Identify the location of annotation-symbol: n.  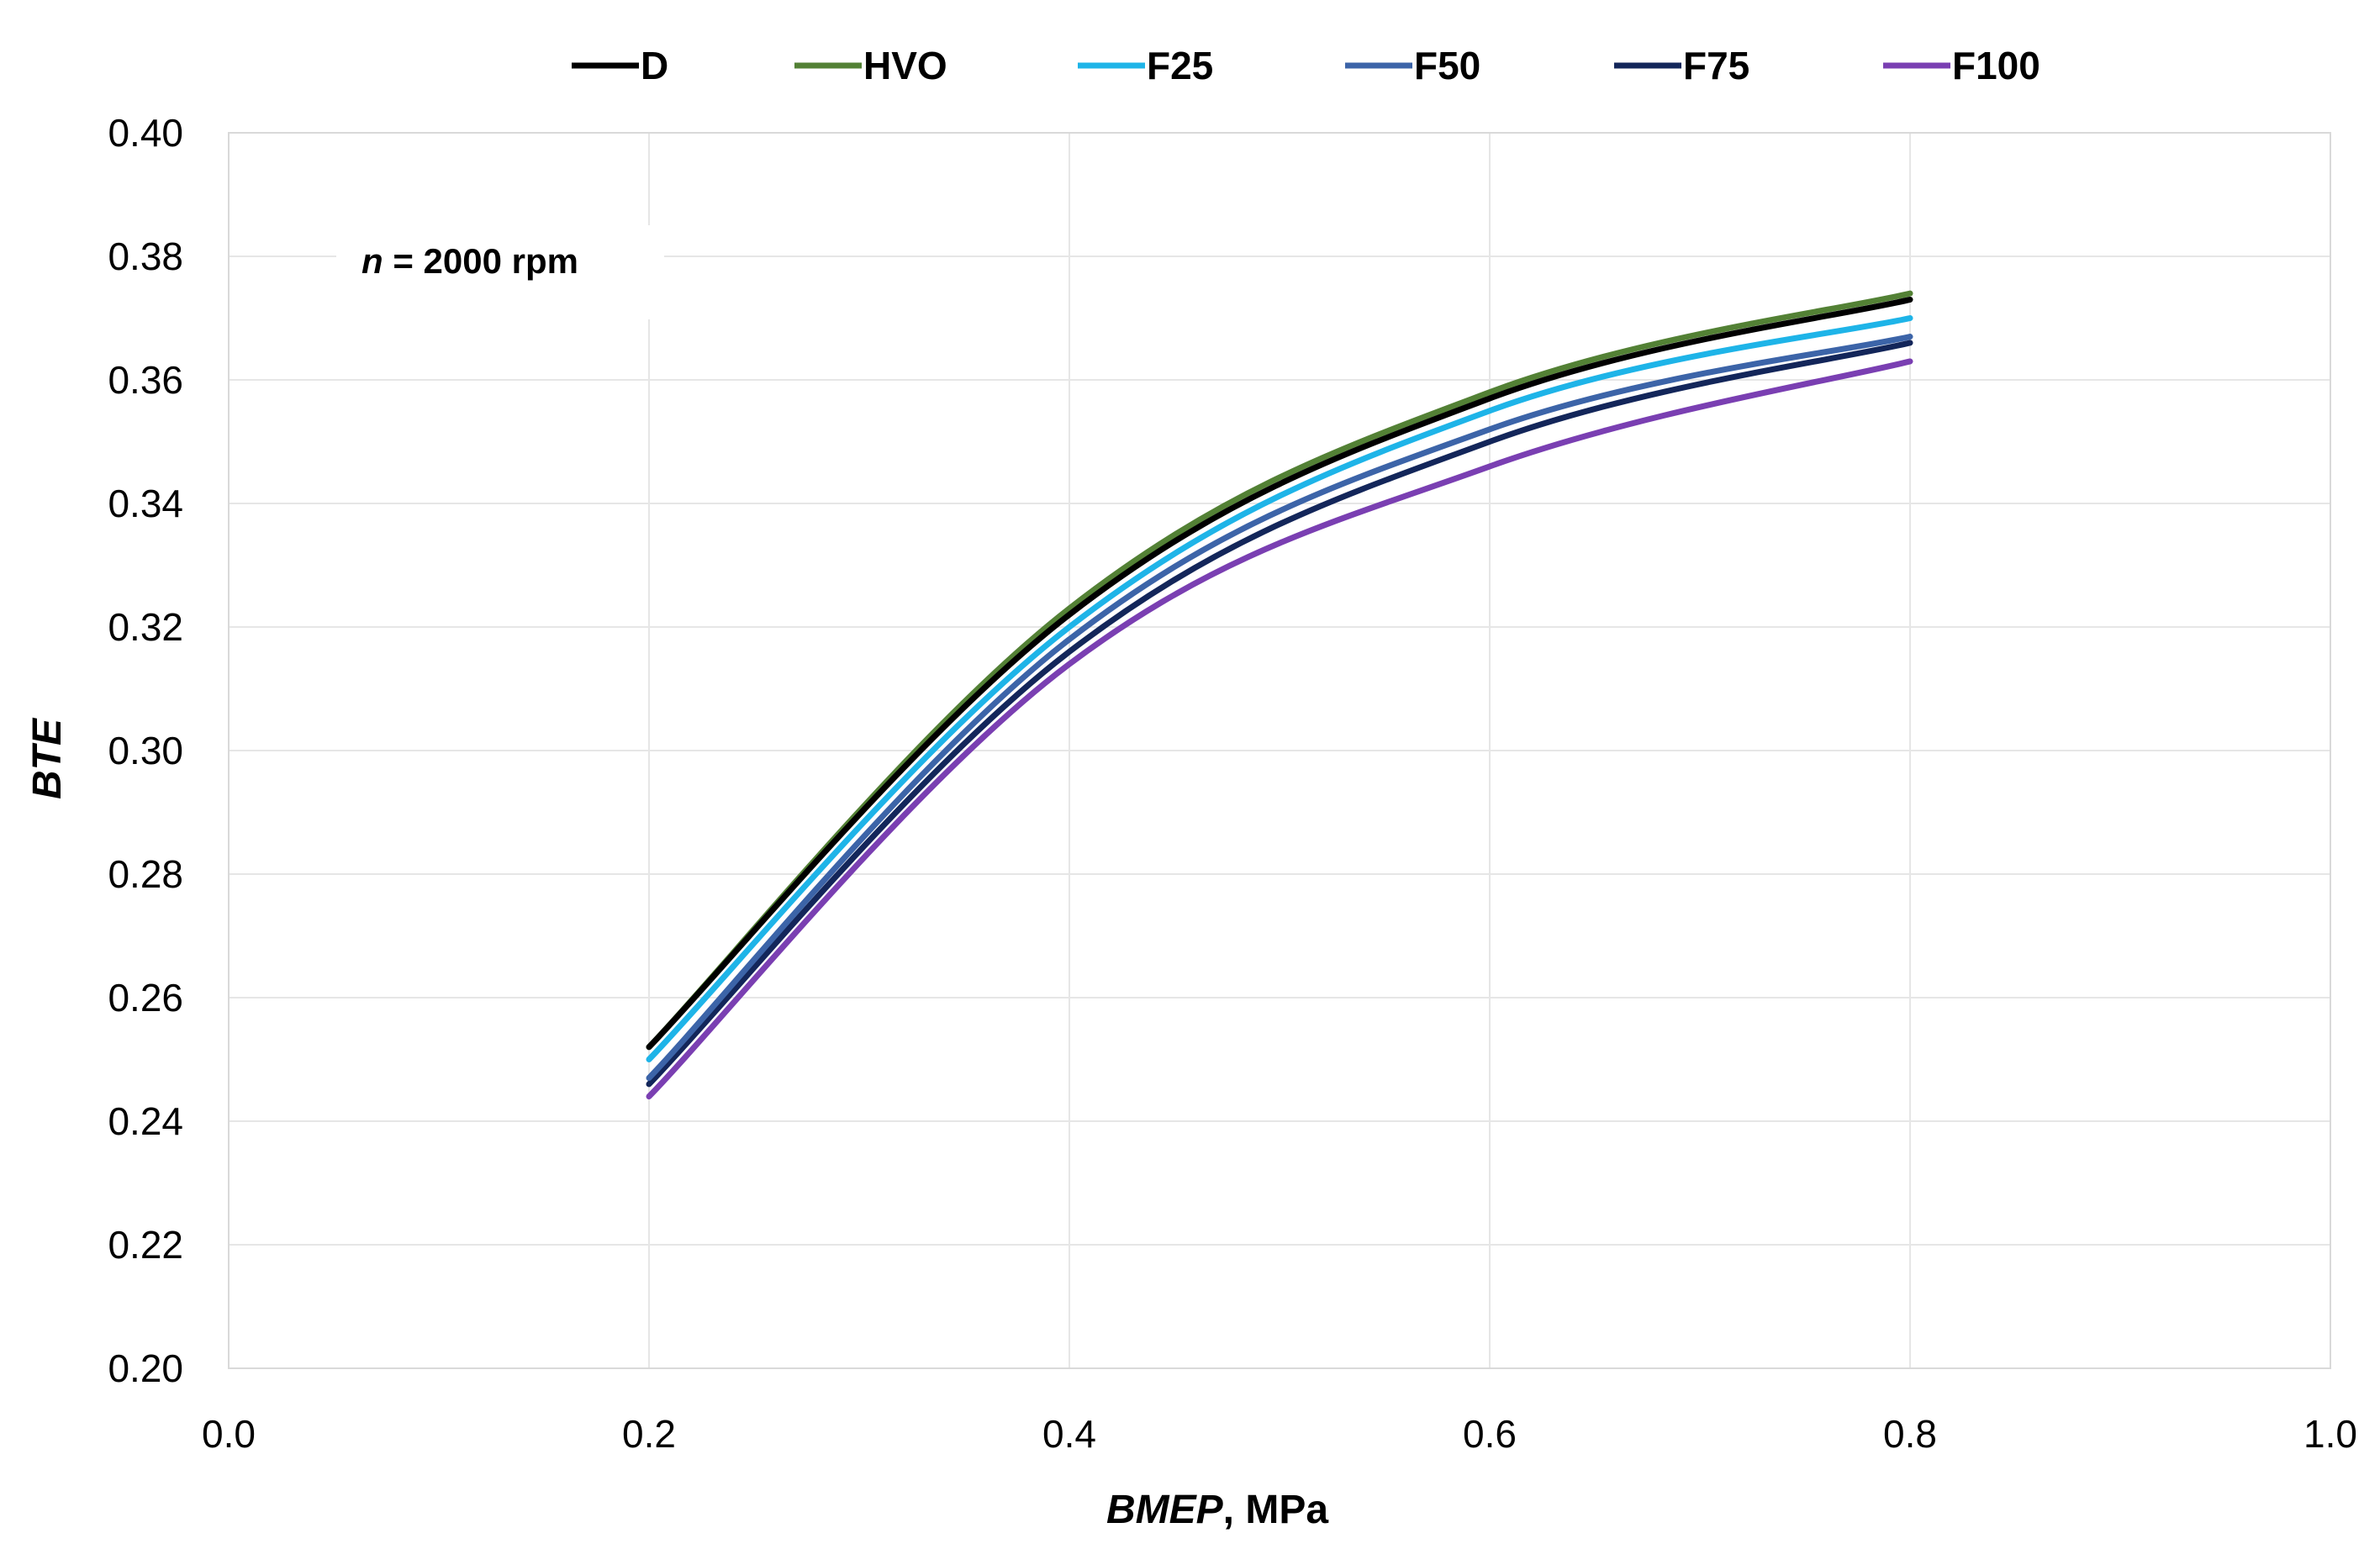
(372, 261).